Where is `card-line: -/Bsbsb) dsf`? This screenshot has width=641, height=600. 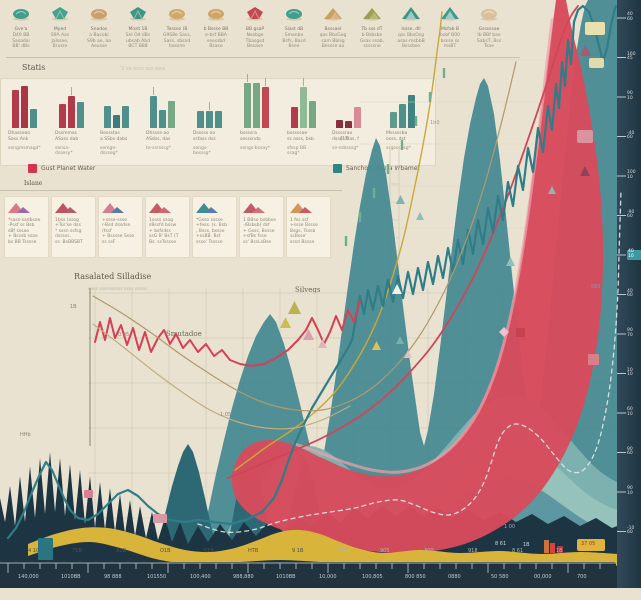
card-line: -/Bsbsb) dsf is located at coordinates (256, 226).